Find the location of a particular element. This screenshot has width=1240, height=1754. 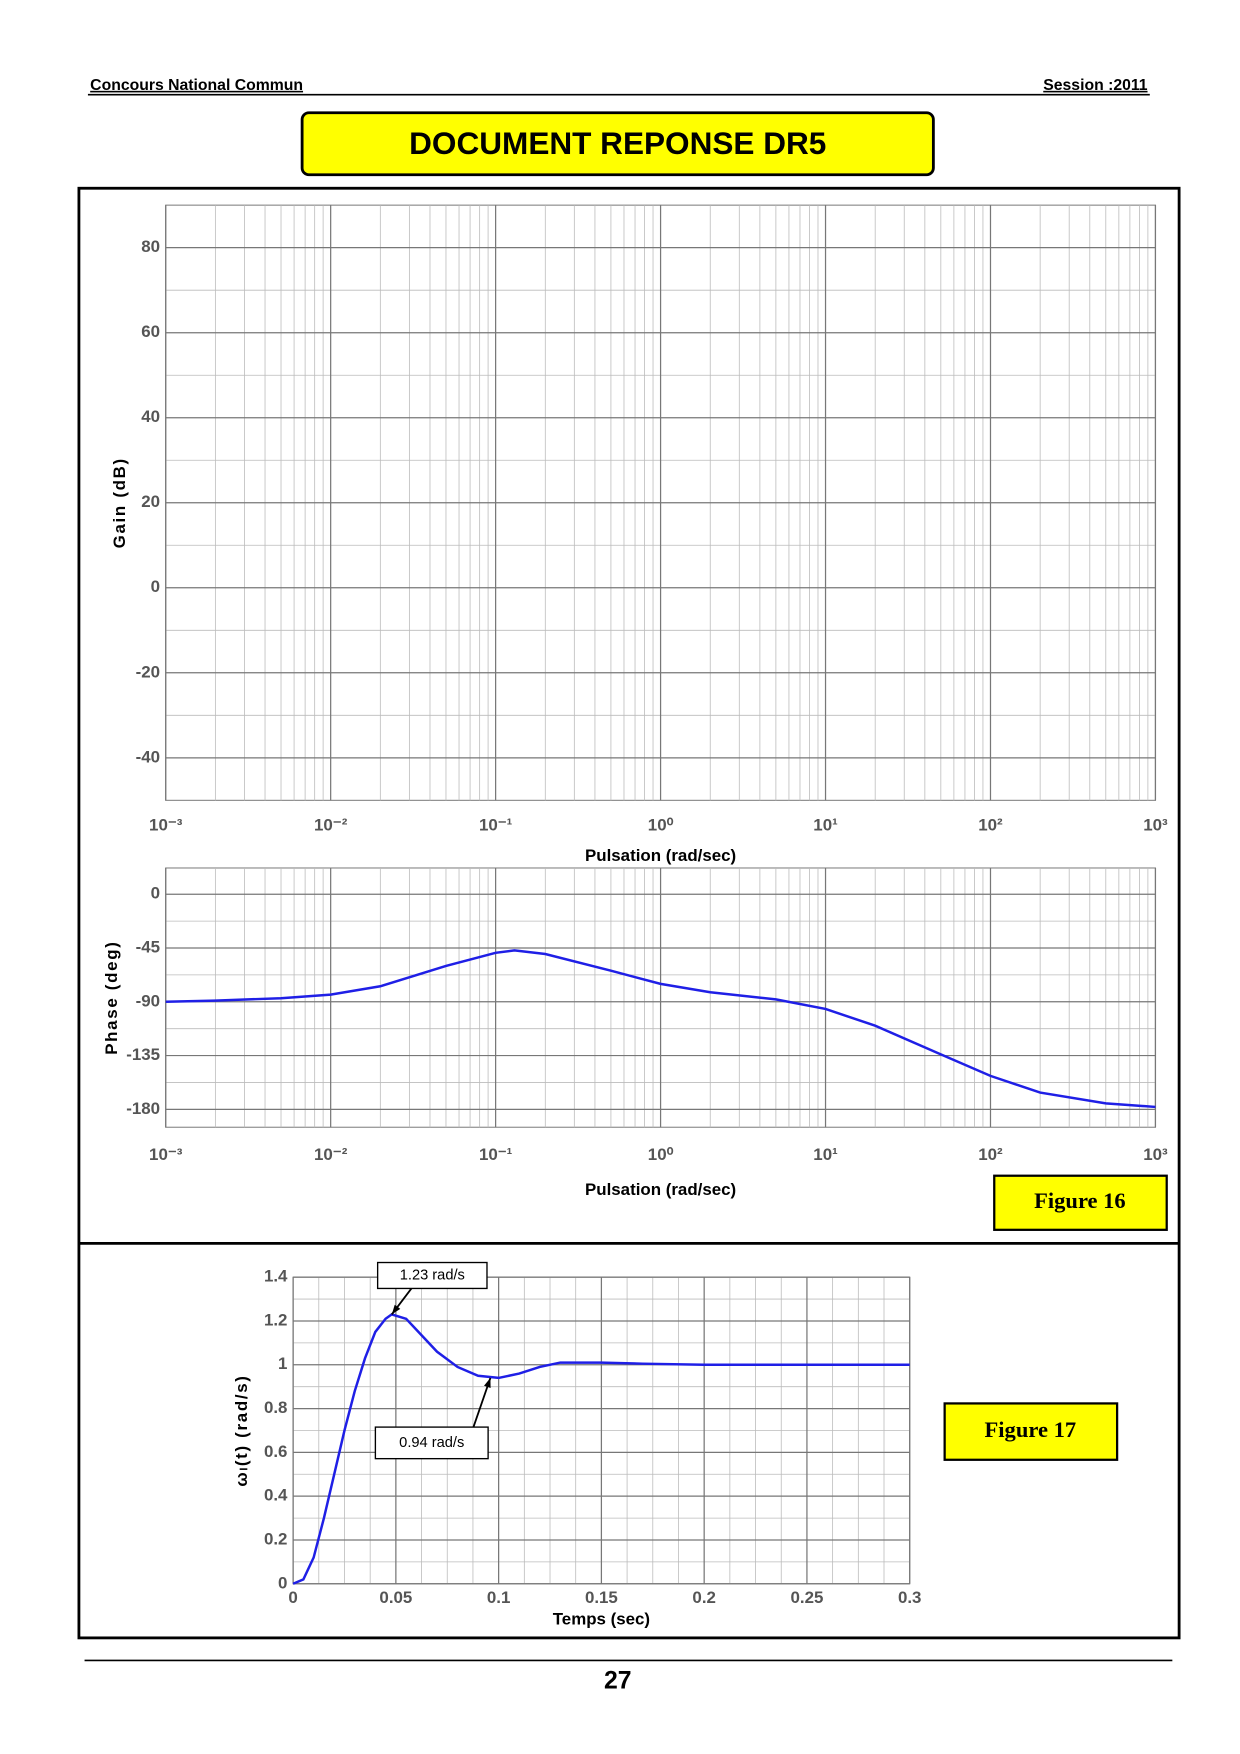

x-tick-label: 0.1 is located at coordinates (498, 1597).